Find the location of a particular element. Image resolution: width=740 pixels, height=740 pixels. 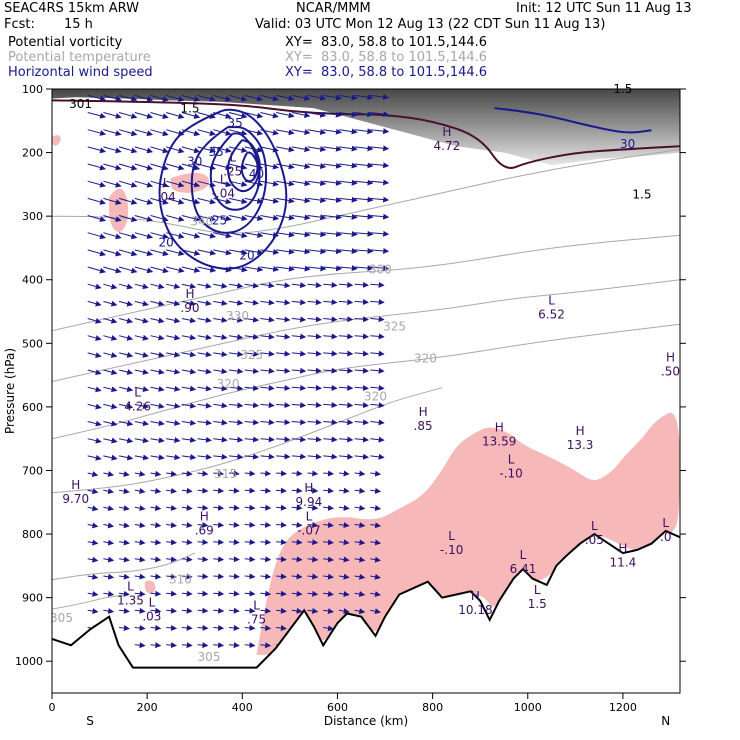

extremum-marker: H is located at coordinates (75, 485).